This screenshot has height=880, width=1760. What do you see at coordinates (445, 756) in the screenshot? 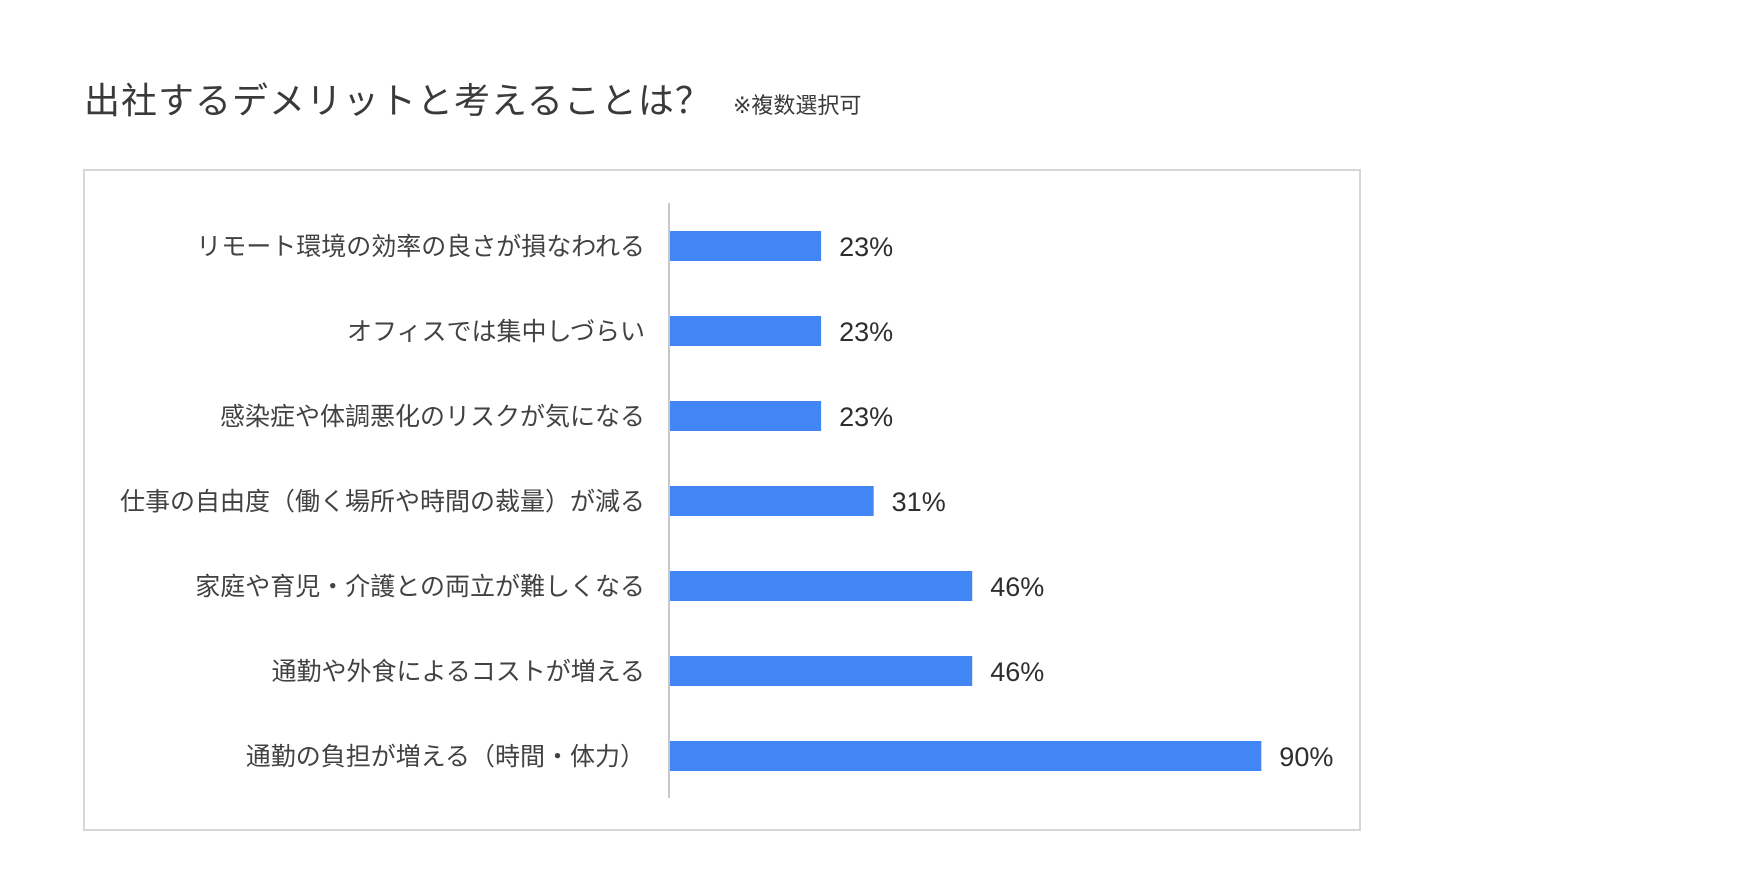
I see `category-label: 通勤の負担が増える（時間・体力）` at bounding box center [445, 756].